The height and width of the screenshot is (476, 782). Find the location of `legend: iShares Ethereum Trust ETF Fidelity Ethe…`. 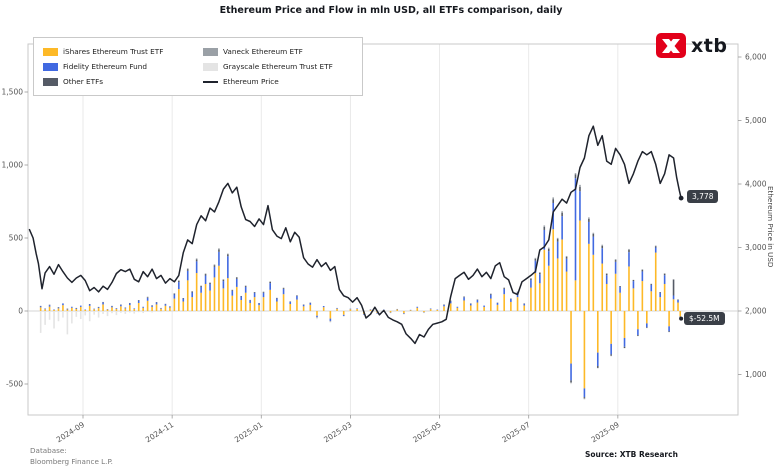

legend: iShares Ethereum Trust ETF Fidelity Ethe… is located at coordinates (198, 66).